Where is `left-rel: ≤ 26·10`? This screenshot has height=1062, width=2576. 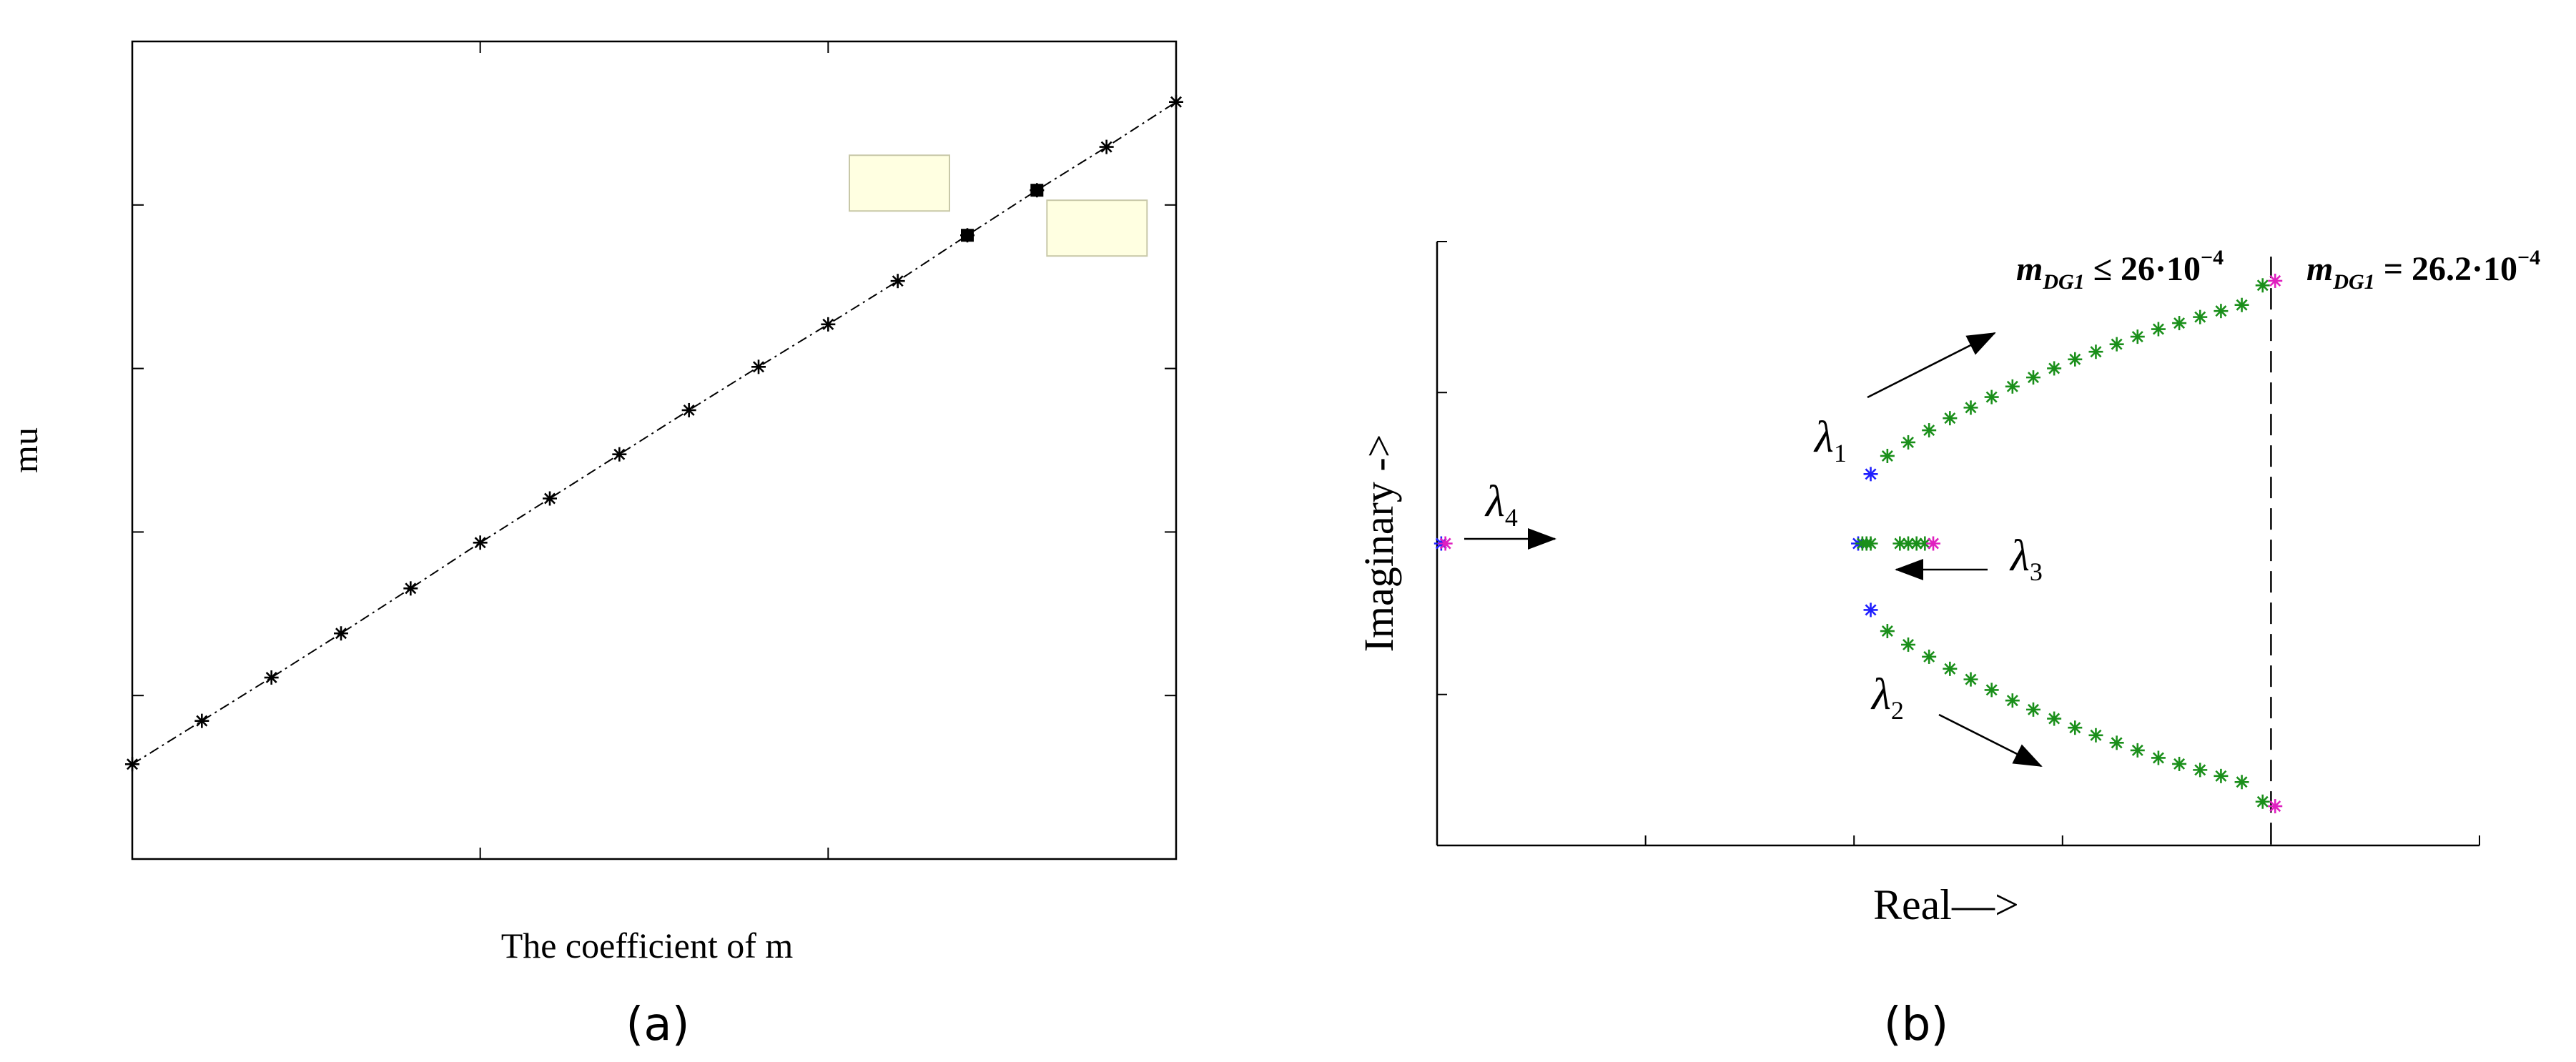
left-rel: ≤ 26·10 is located at coordinates (2143, 269).